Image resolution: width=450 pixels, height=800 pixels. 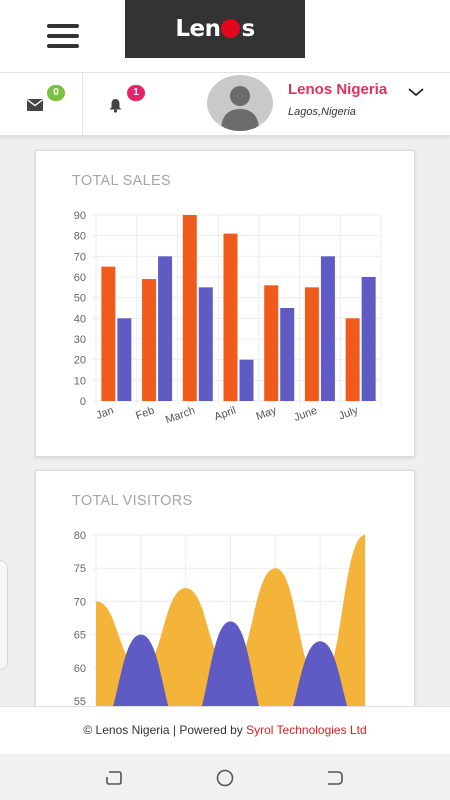 I want to click on top-bar: Len s, so click(x=225, y=36).